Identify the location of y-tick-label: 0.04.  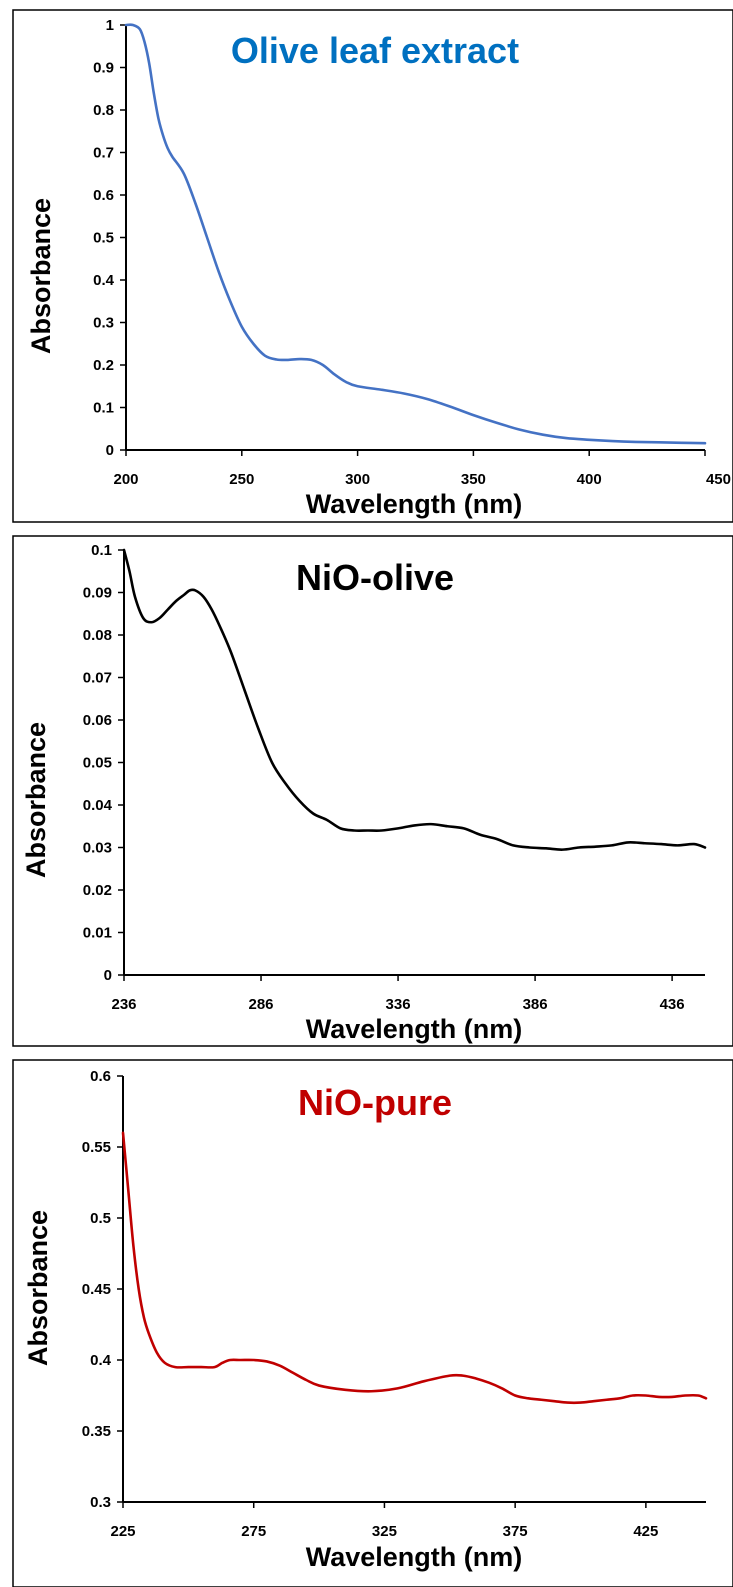
(98, 805).